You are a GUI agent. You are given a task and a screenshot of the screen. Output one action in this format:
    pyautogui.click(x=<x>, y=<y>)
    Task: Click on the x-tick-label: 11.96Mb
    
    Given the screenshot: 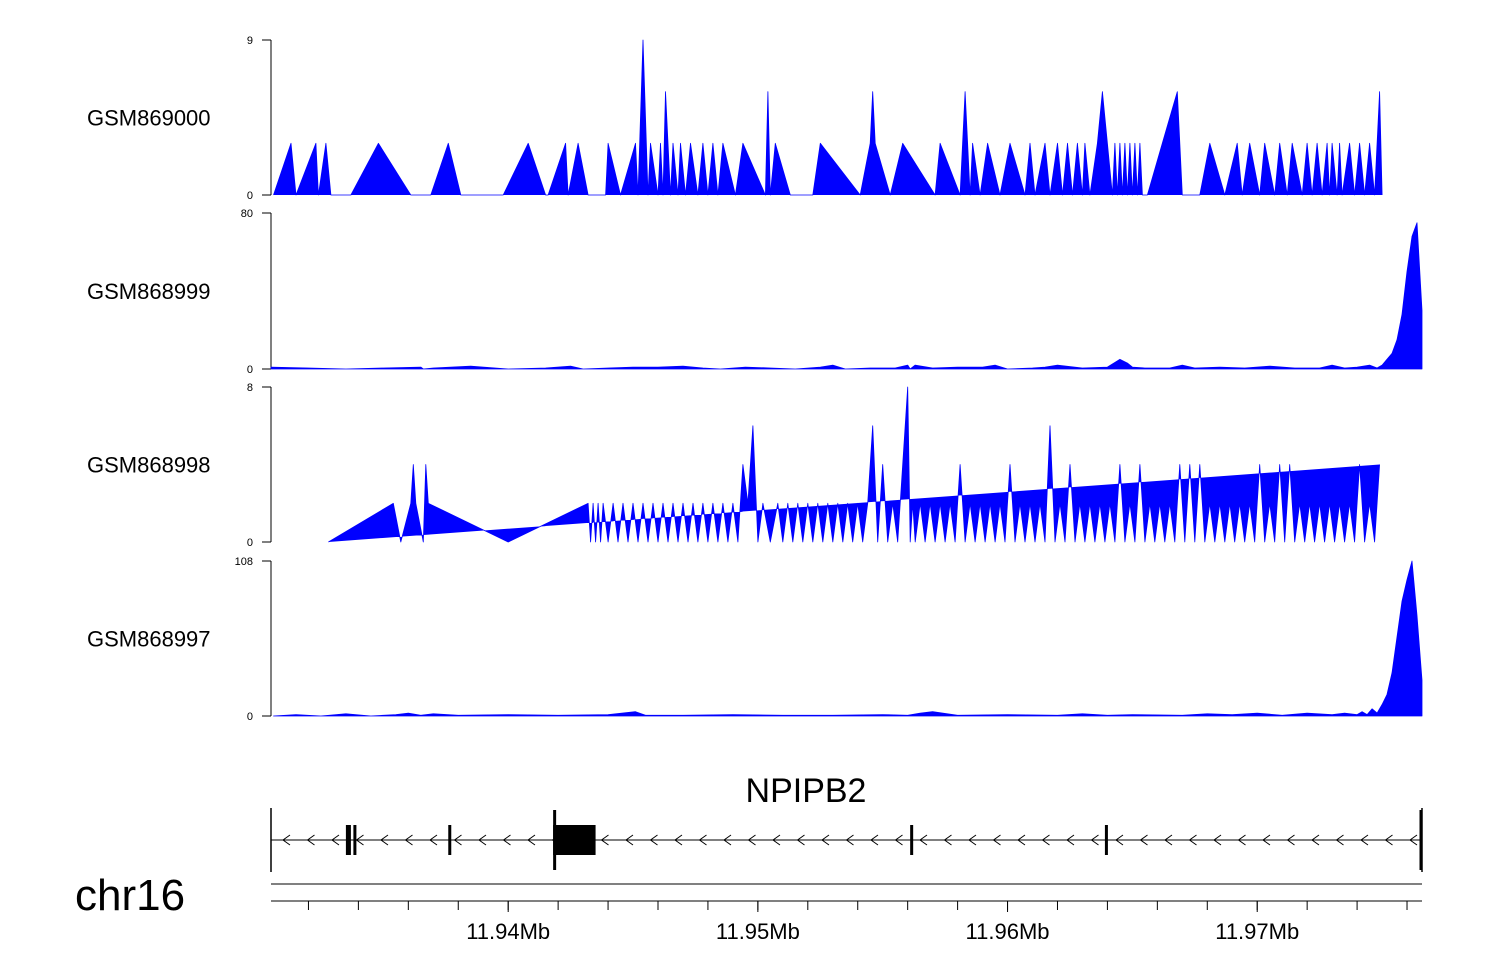 What is the action you would take?
    pyautogui.click(x=1008, y=931)
    